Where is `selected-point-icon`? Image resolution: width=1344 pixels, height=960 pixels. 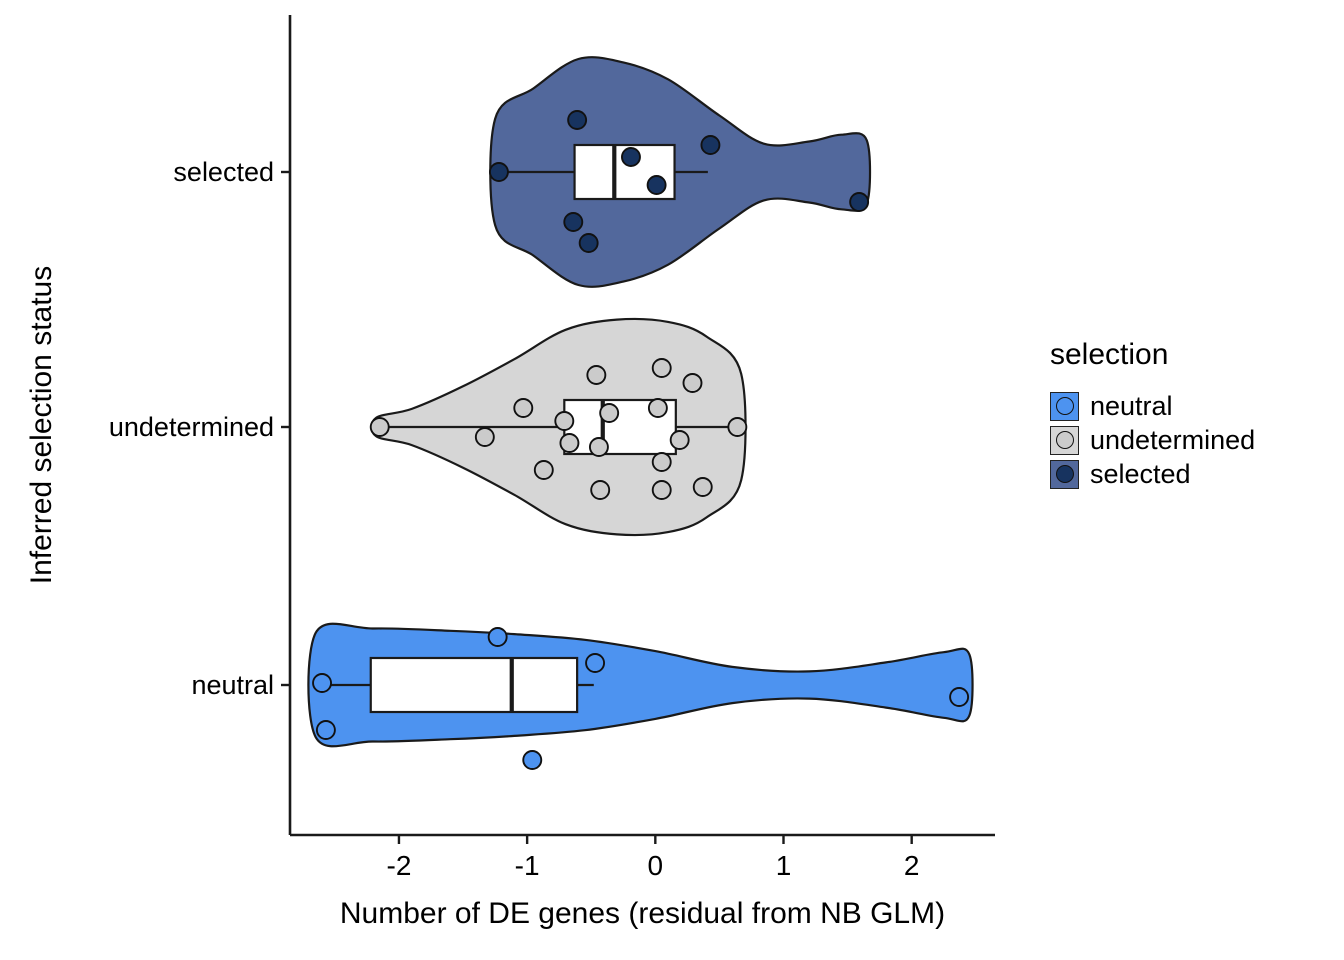 selected-point-icon is located at coordinates (1064, 474).